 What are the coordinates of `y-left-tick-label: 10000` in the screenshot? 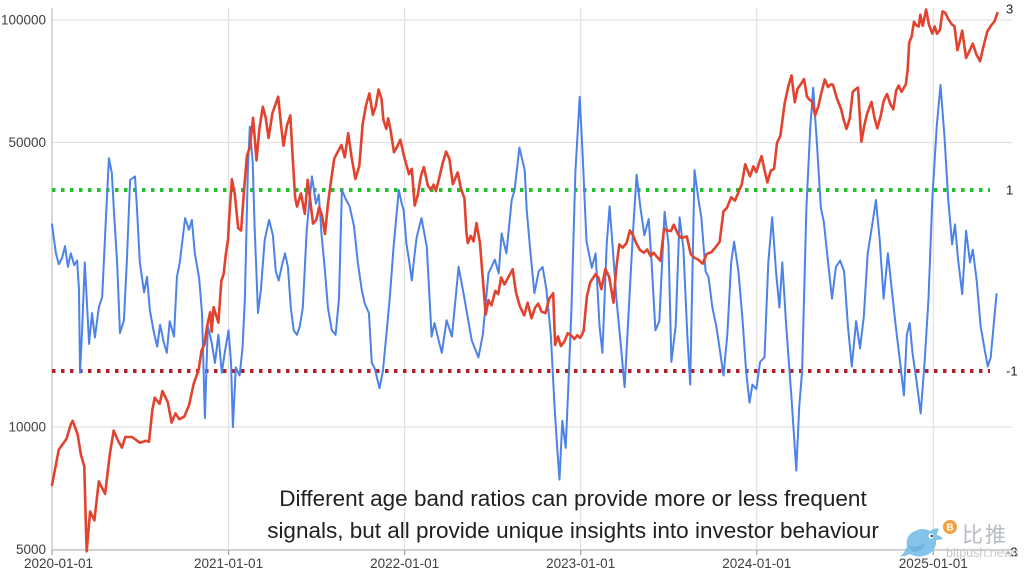 It's located at (27, 427).